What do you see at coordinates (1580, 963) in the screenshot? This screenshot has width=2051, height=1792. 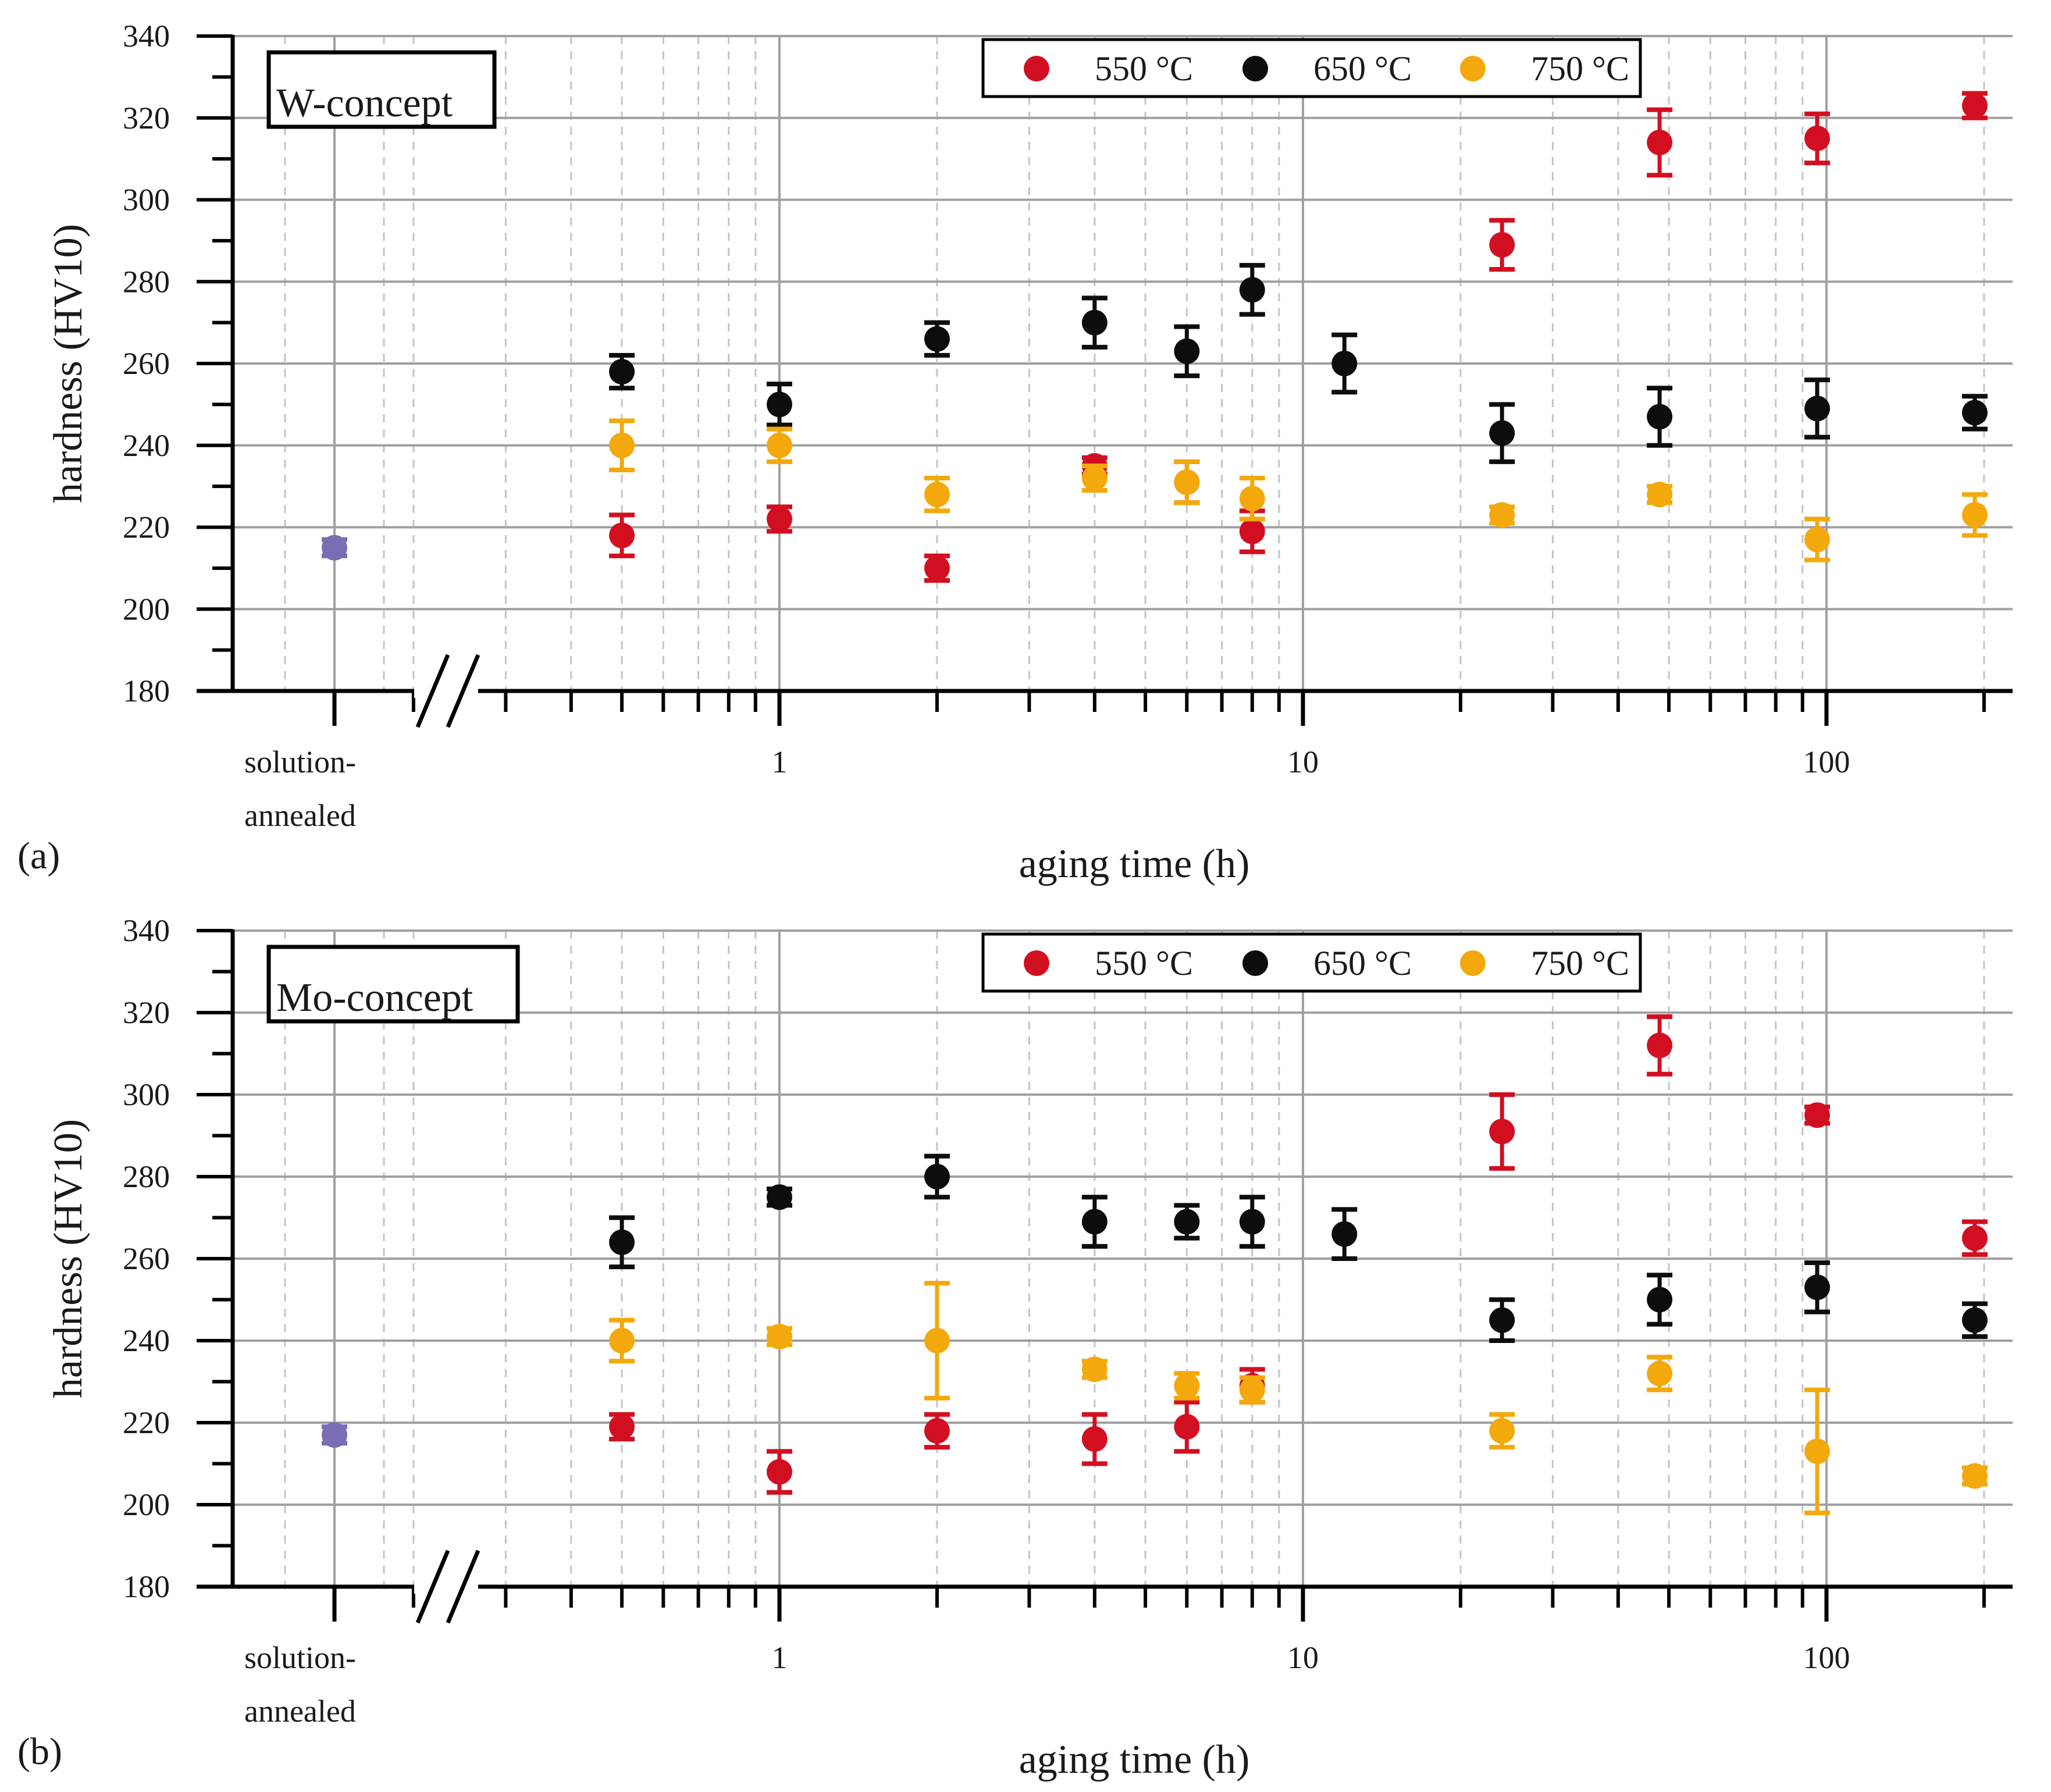 I see `legend-label-750-b: 750 °C` at bounding box center [1580, 963].